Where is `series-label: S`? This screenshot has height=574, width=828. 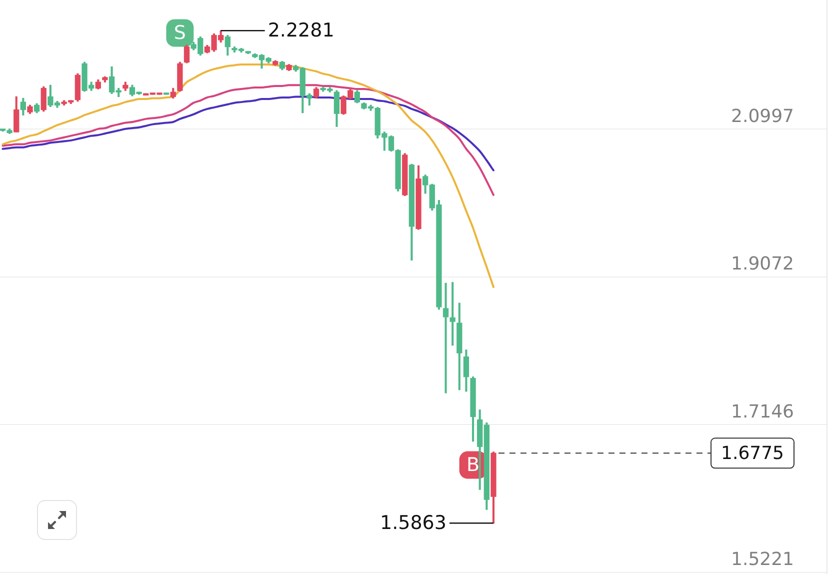
series-label: S is located at coordinates (180, 33).